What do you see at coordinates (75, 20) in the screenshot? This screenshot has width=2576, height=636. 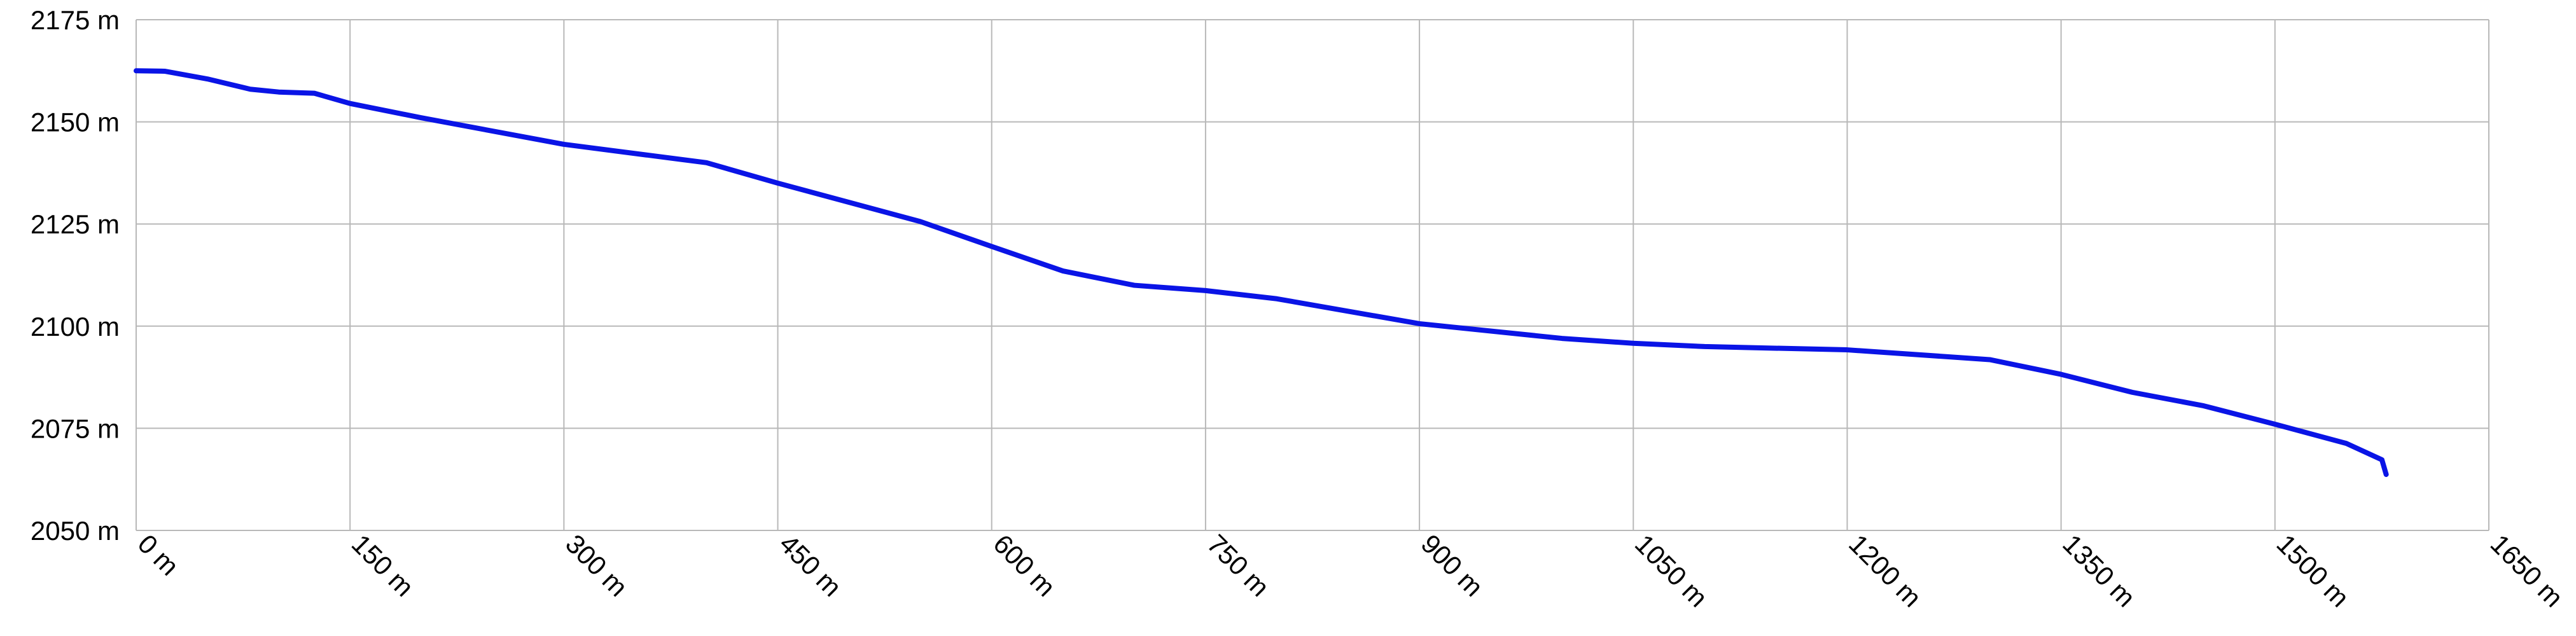 I see `y-tick-label: 2175 m` at bounding box center [75, 20].